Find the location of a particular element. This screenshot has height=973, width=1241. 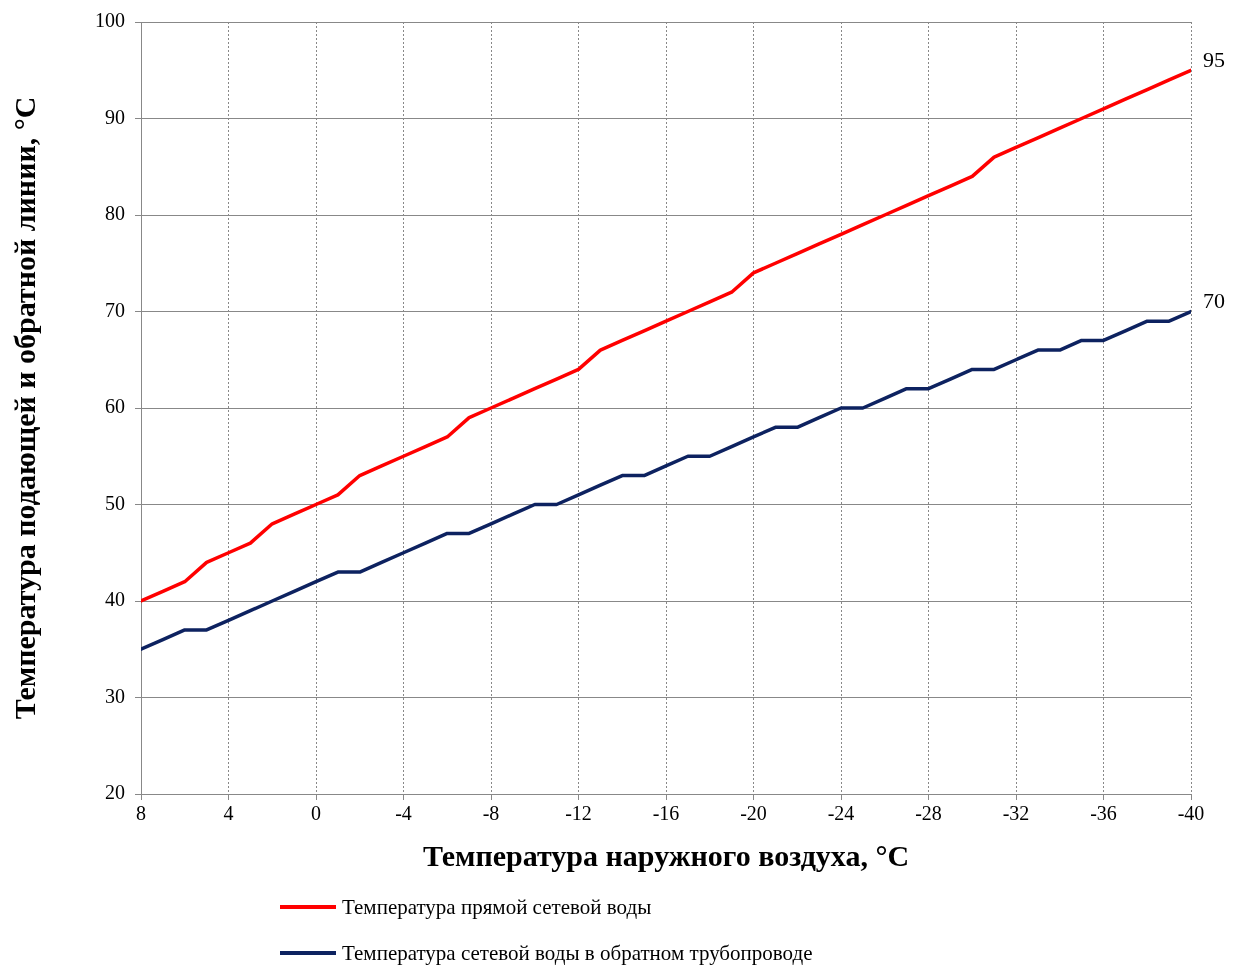

x-tick-label: 4 is located at coordinates (228, 813).